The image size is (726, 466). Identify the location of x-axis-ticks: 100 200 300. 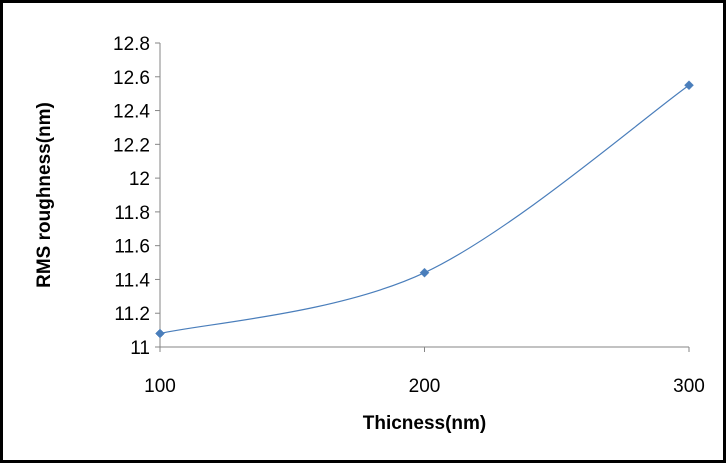
(424, 372).